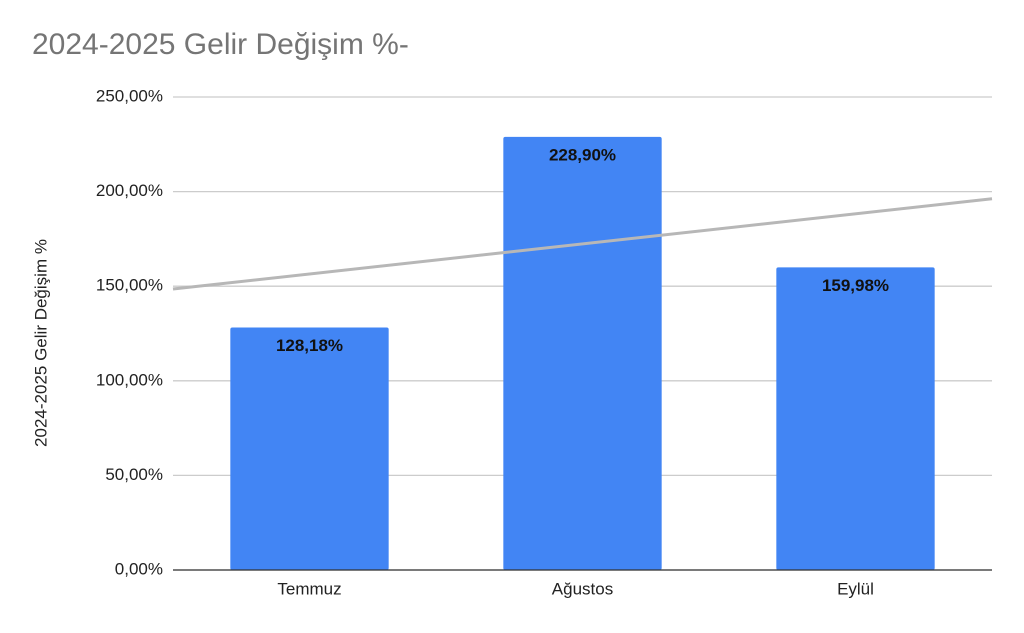 The width and height of the screenshot is (1024, 633). Describe the element at coordinates (40, 343) in the screenshot. I see `y-axis-label: 2024-2025 Gelir Değişim %` at that location.